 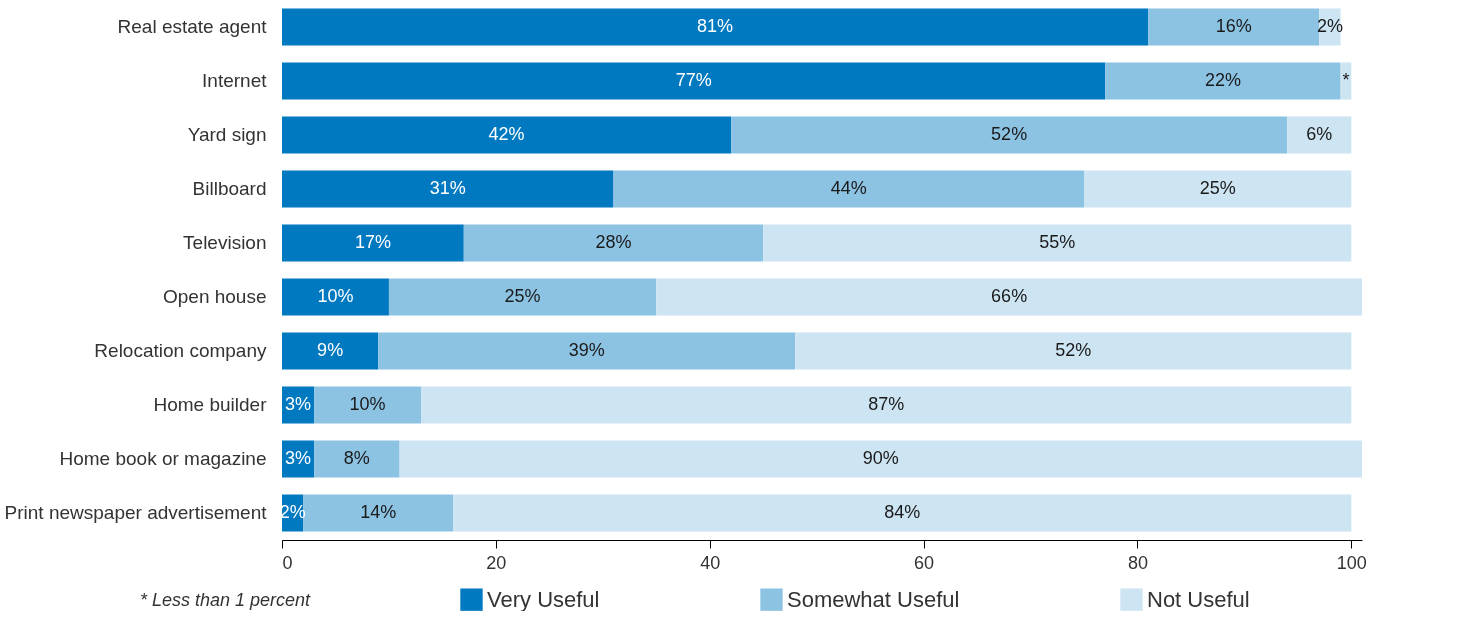 I want to click on data-label: 55%, so click(x=1057, y=242).